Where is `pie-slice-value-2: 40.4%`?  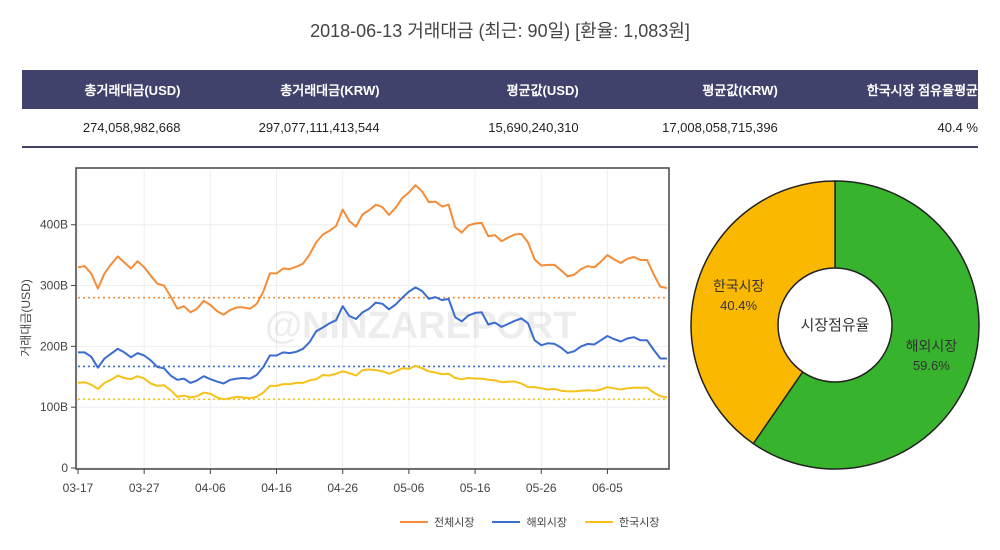
pie-slice-value-2: 40.4% is located at coordinates (738, 305).